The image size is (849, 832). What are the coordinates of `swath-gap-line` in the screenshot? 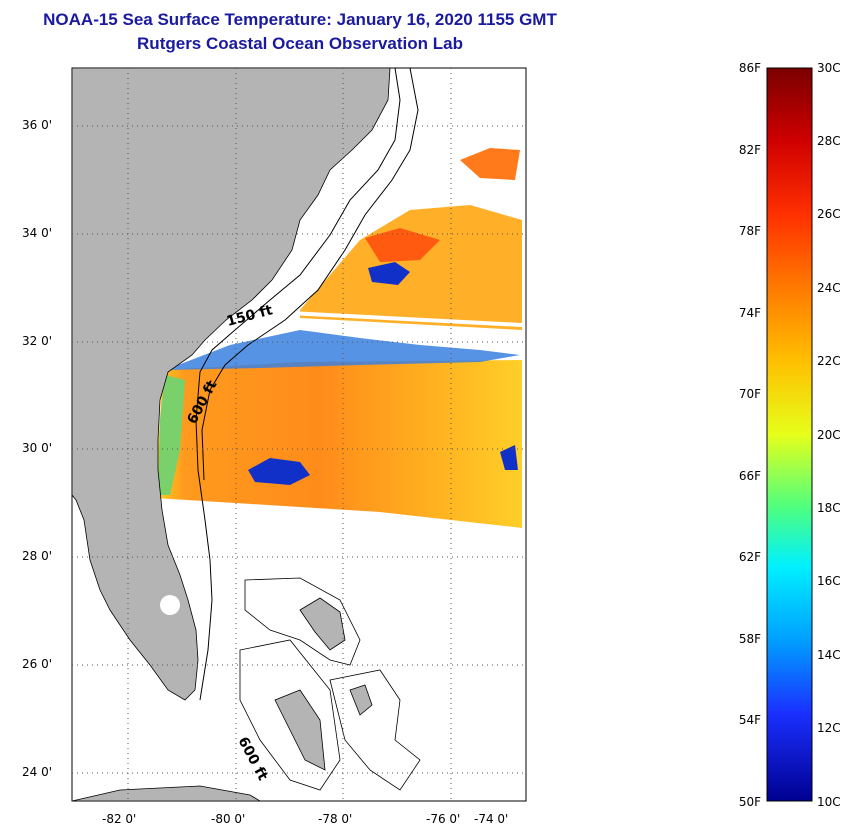 It's located at (396, 318).